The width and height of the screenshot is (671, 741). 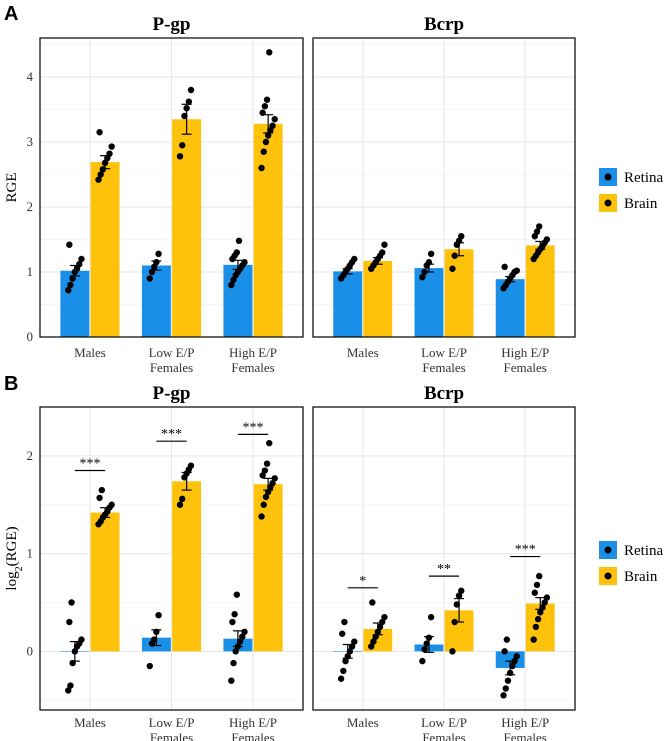 I want to click on y-axis-title-main: RGE, so click(x=12, y=188).